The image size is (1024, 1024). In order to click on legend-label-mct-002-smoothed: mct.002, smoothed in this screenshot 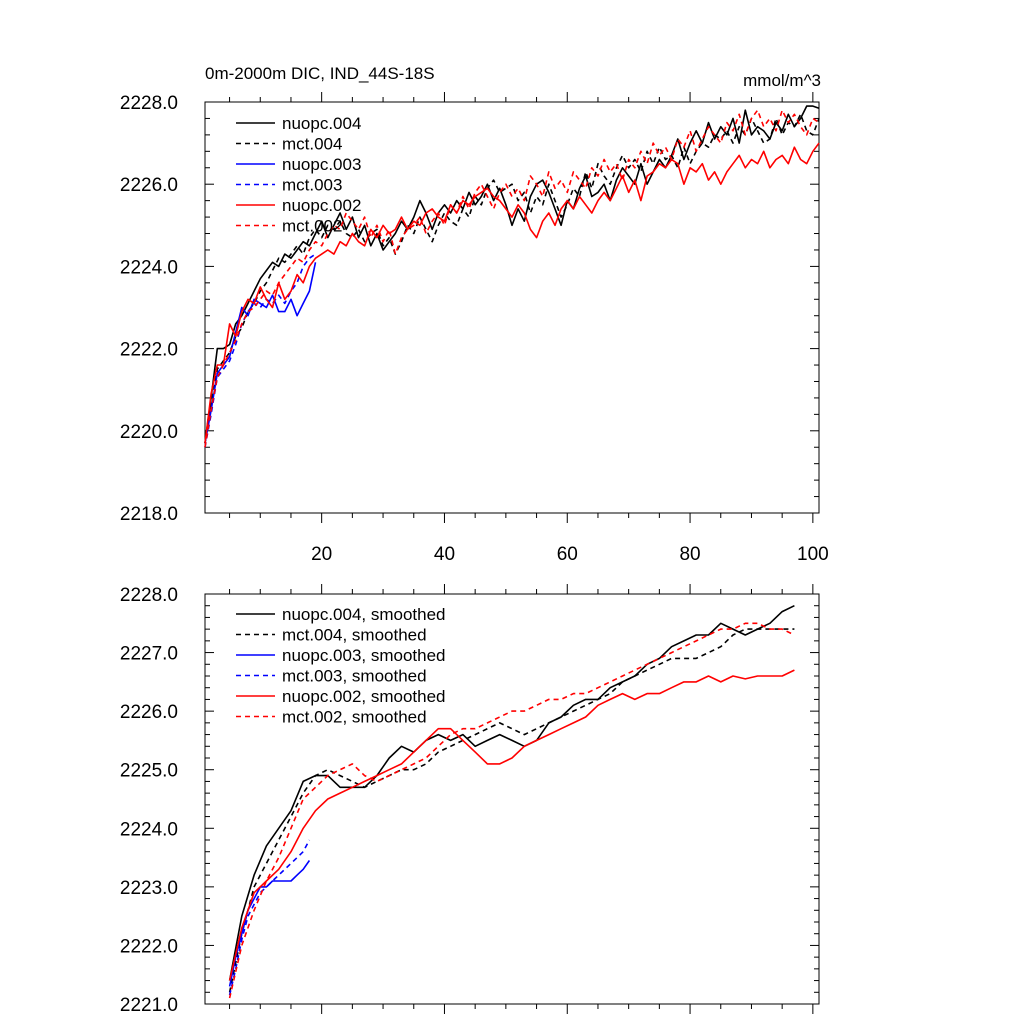, I will do `click(354, 717)`.